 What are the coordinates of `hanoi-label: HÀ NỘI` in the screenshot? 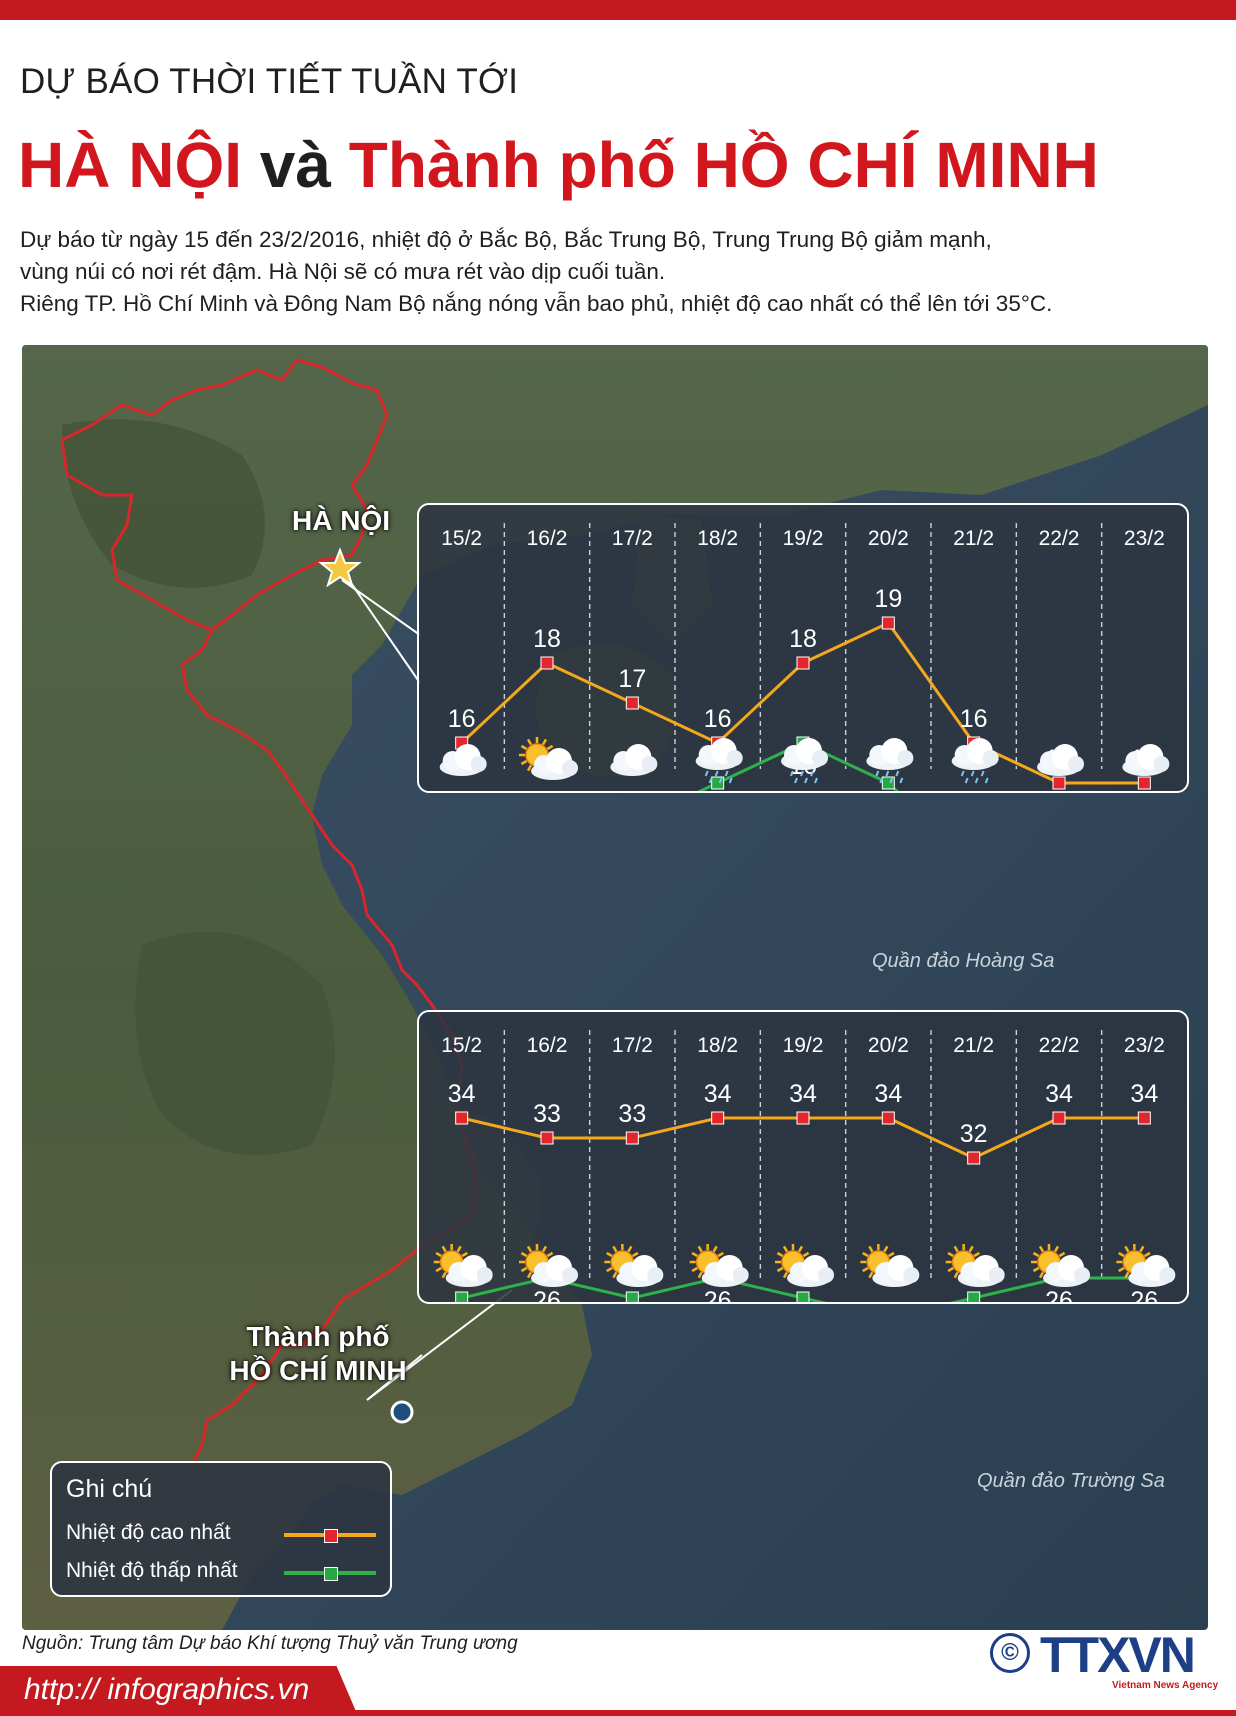 It's located at (341, 520).